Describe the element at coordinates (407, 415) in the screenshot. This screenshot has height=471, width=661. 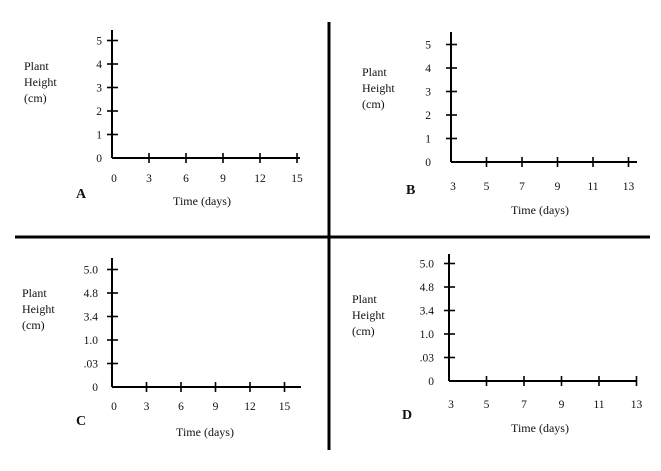
I see `panel-letter: D` at that location.